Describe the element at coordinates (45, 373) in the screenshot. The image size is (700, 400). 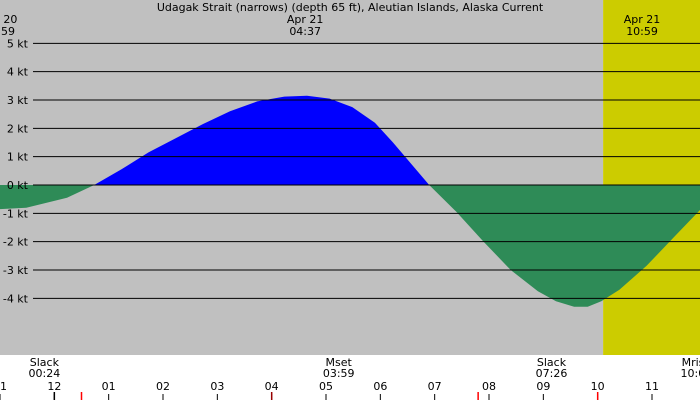
I see `event-time-label: 00:24` at that location.